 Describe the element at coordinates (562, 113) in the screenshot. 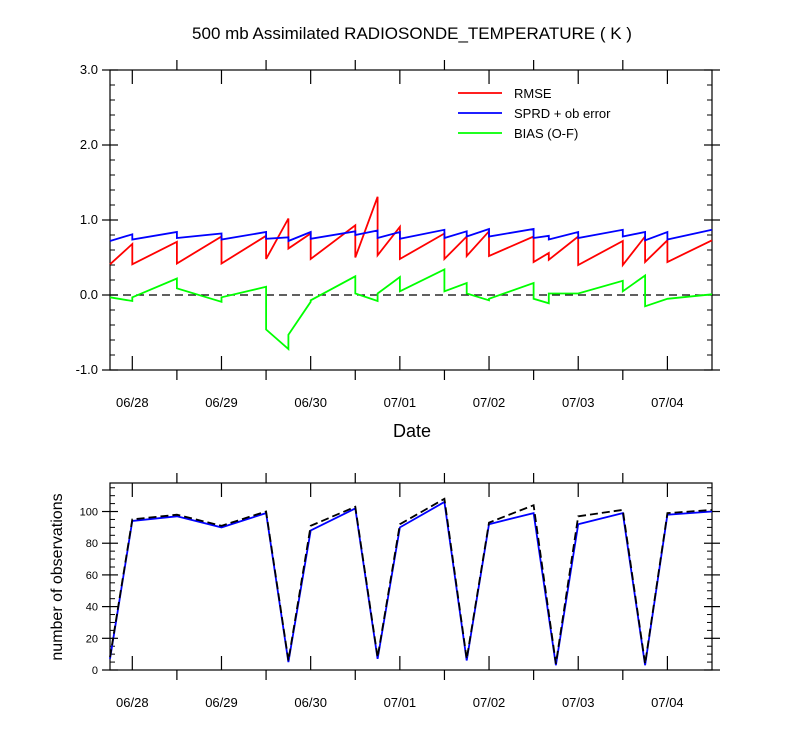

I see `legend-label: SPRD + ob error` at that location.